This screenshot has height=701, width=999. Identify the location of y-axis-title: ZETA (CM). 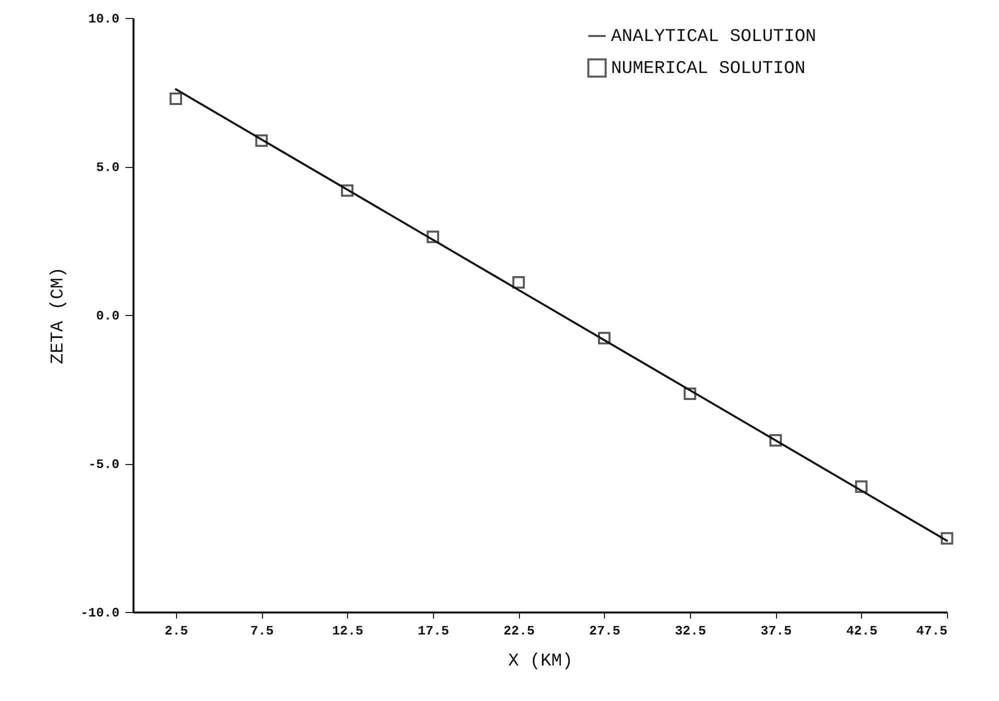
(58, 315).